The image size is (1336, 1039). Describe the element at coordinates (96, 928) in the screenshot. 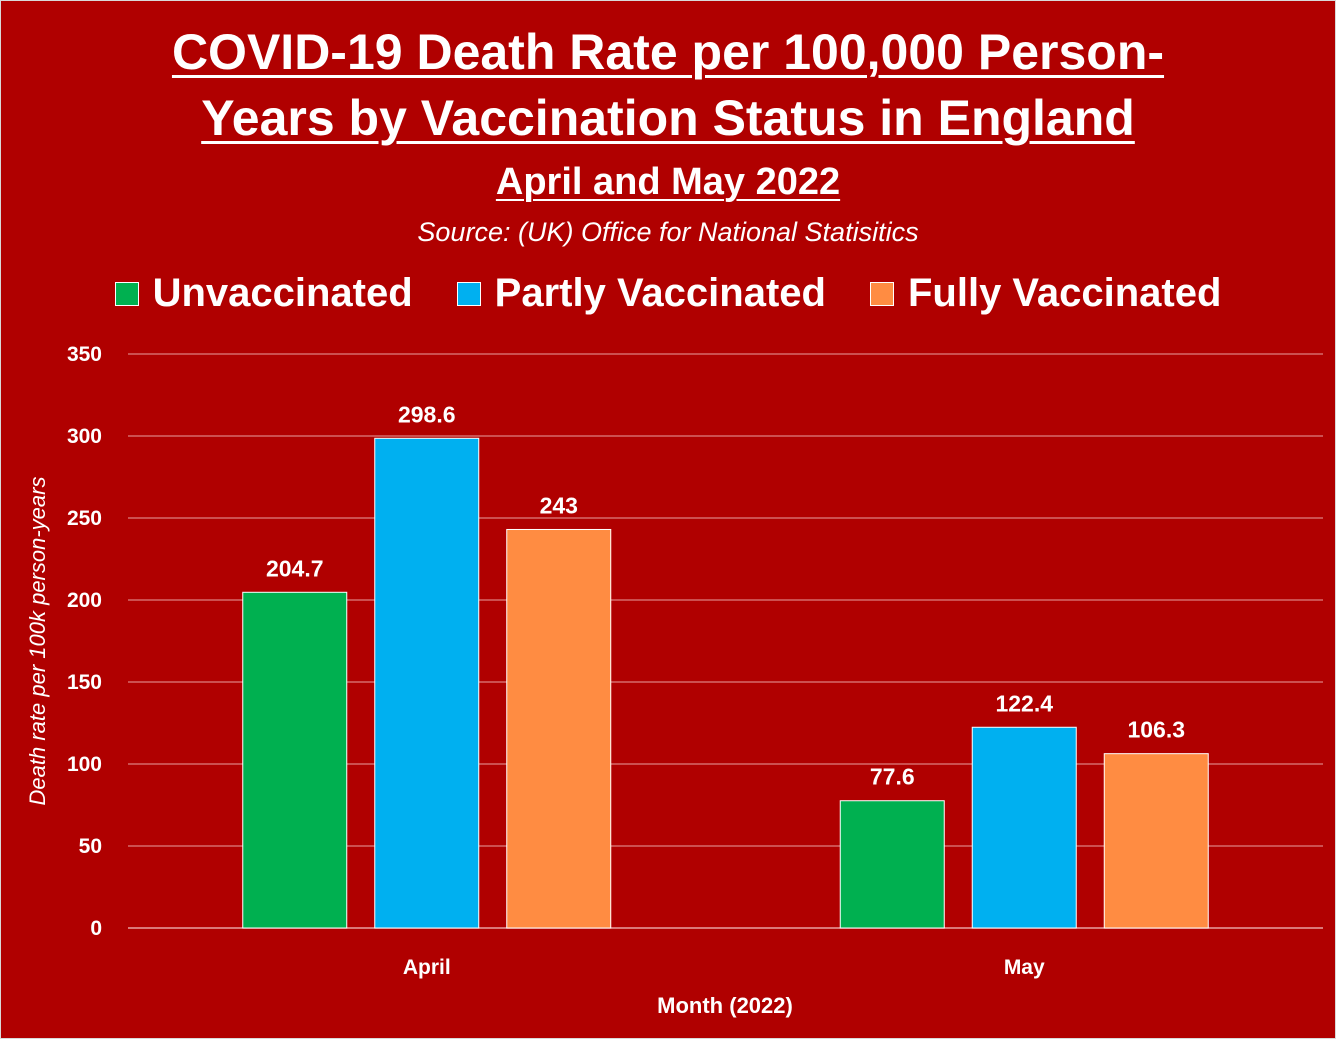

I see `y-tick-label-0: 0` at that location.